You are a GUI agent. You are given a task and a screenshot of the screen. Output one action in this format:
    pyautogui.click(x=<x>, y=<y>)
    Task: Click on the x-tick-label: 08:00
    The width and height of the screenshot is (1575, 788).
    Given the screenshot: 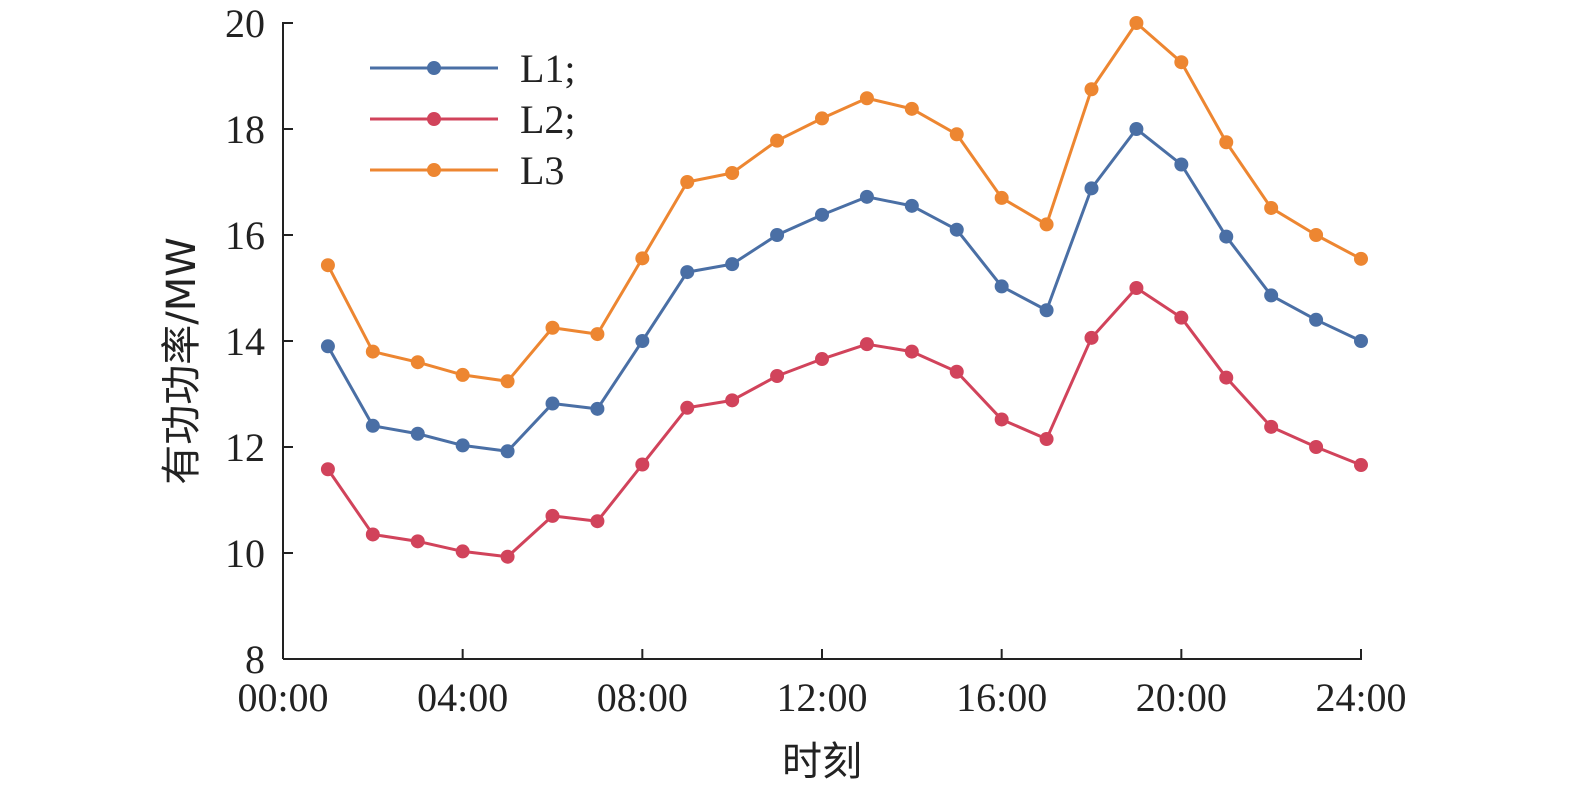 What is the action you would take?
    pyautogui.click(x=642, y=697)
    